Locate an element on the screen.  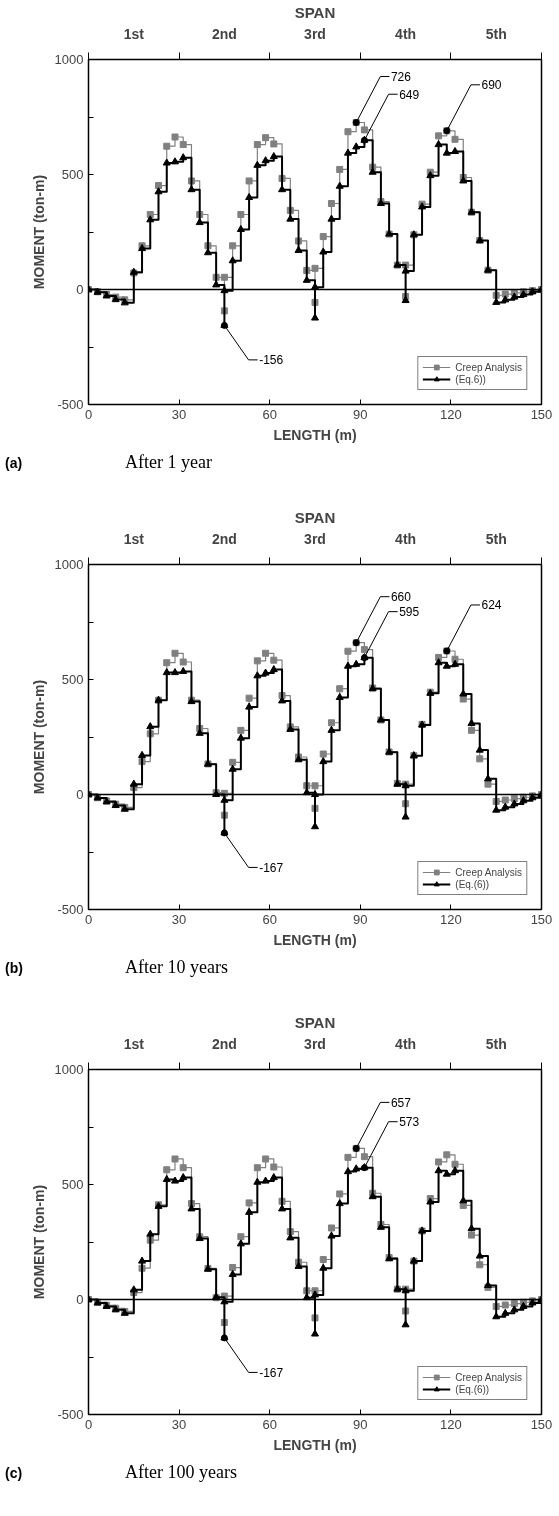
annotation: 595 is located at coordinates (409, 612).